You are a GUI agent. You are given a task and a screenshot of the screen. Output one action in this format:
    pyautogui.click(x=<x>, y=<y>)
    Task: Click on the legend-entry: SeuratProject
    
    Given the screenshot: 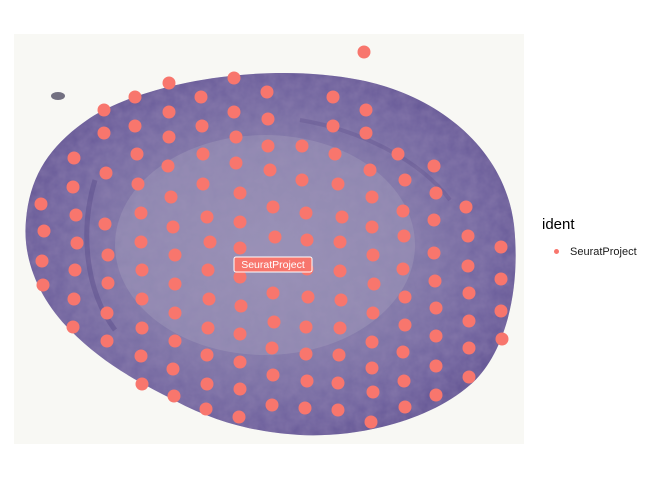 What is the action you would take?
    pyautogui.click(x=606, y=252)
    